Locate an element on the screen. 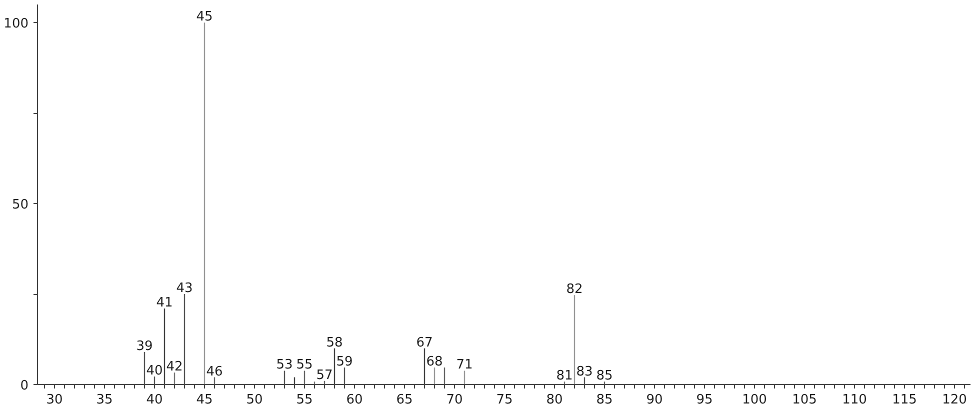 The width and height of the screenshot is (974, 406). annotation: 46 is located at coordinates (214, 372).